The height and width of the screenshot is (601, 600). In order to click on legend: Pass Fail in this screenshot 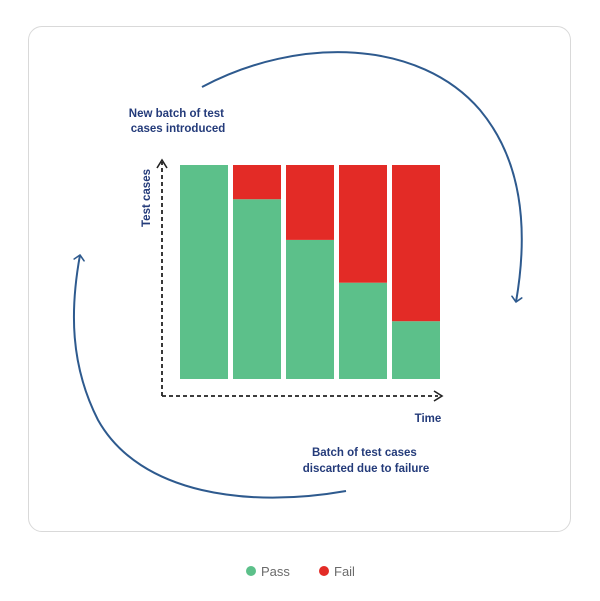, I will do `click(300, 571)`.